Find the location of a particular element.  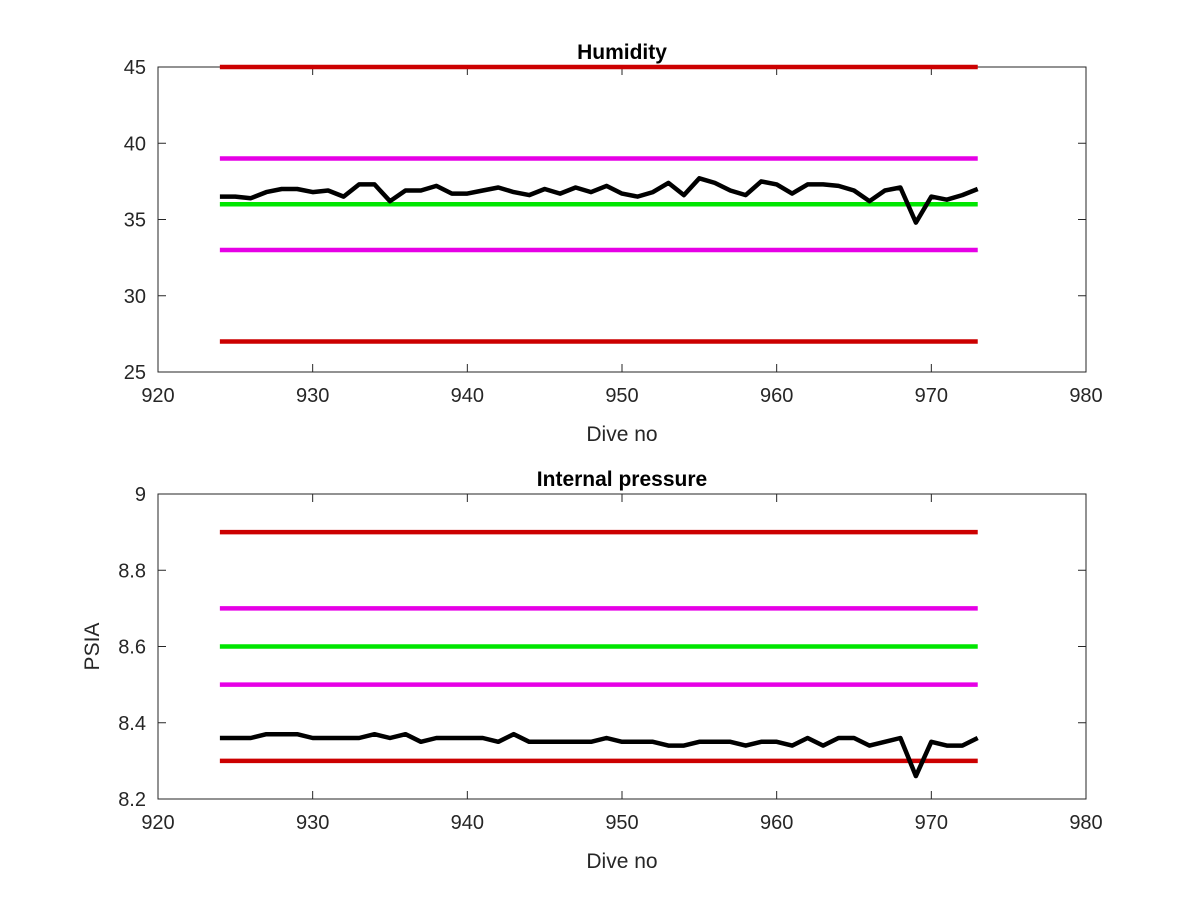

y-tick-label: 8.4 is located at coordinates (132, 724).